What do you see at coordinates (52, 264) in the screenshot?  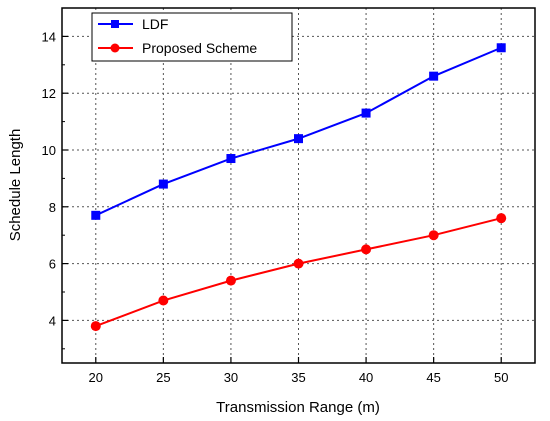 I see `y-tick-label: 6` at bounding box center [52, 264].